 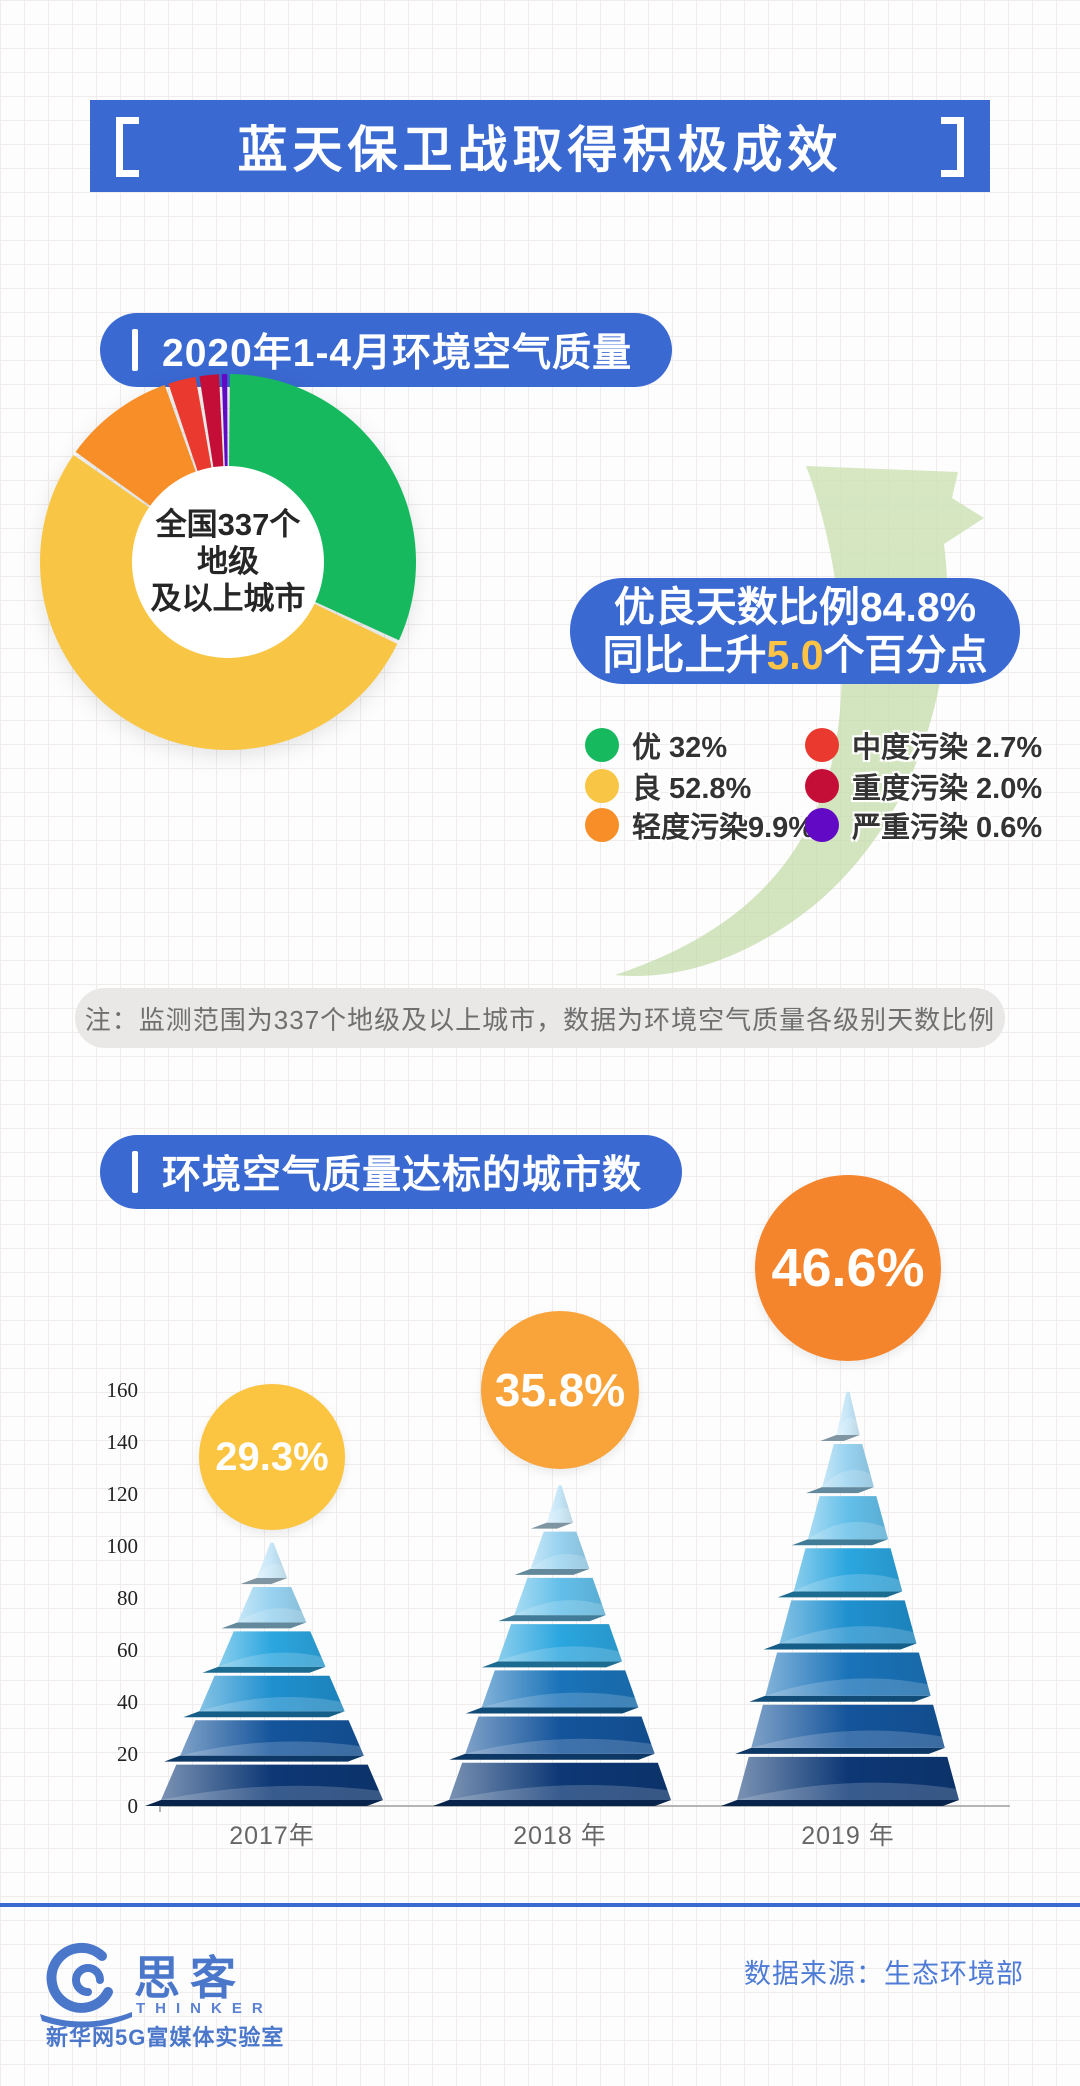 I want to click on section2-heading: 环境空气质量达标的城市数, so click(x=402, y=1175).